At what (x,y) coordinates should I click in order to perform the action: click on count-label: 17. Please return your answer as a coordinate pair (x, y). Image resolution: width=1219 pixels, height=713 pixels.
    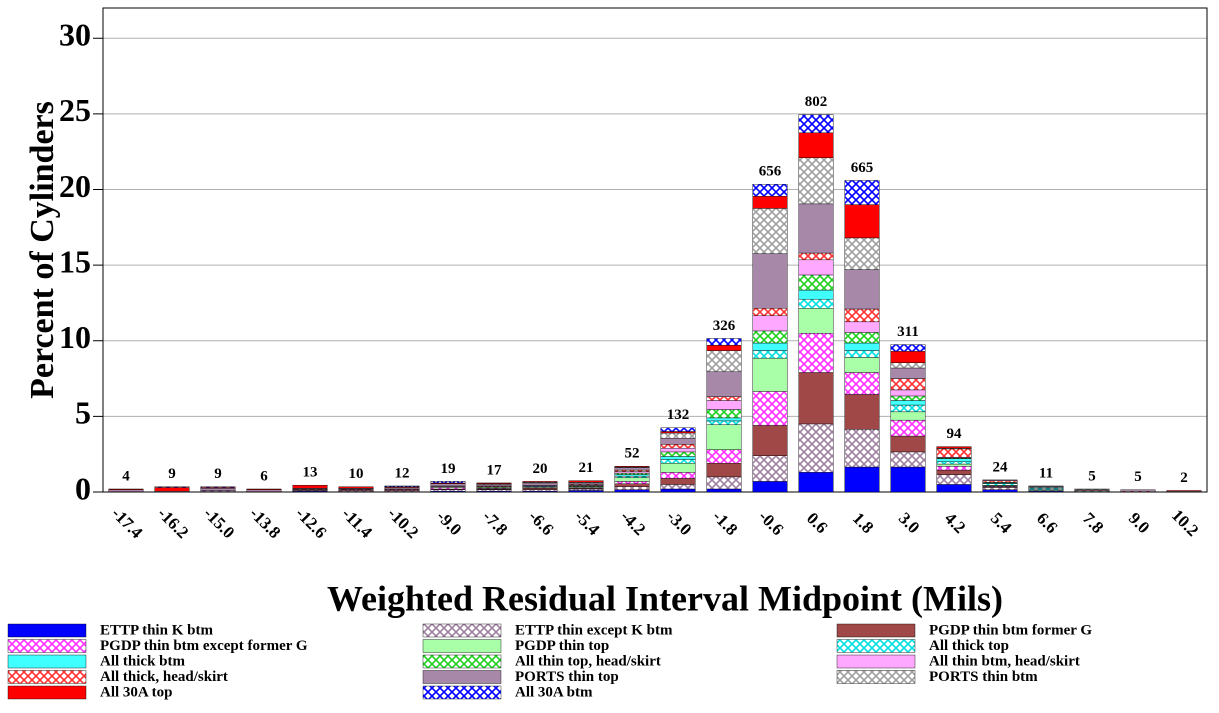
    Looking at the image, I should click on (495, 470).